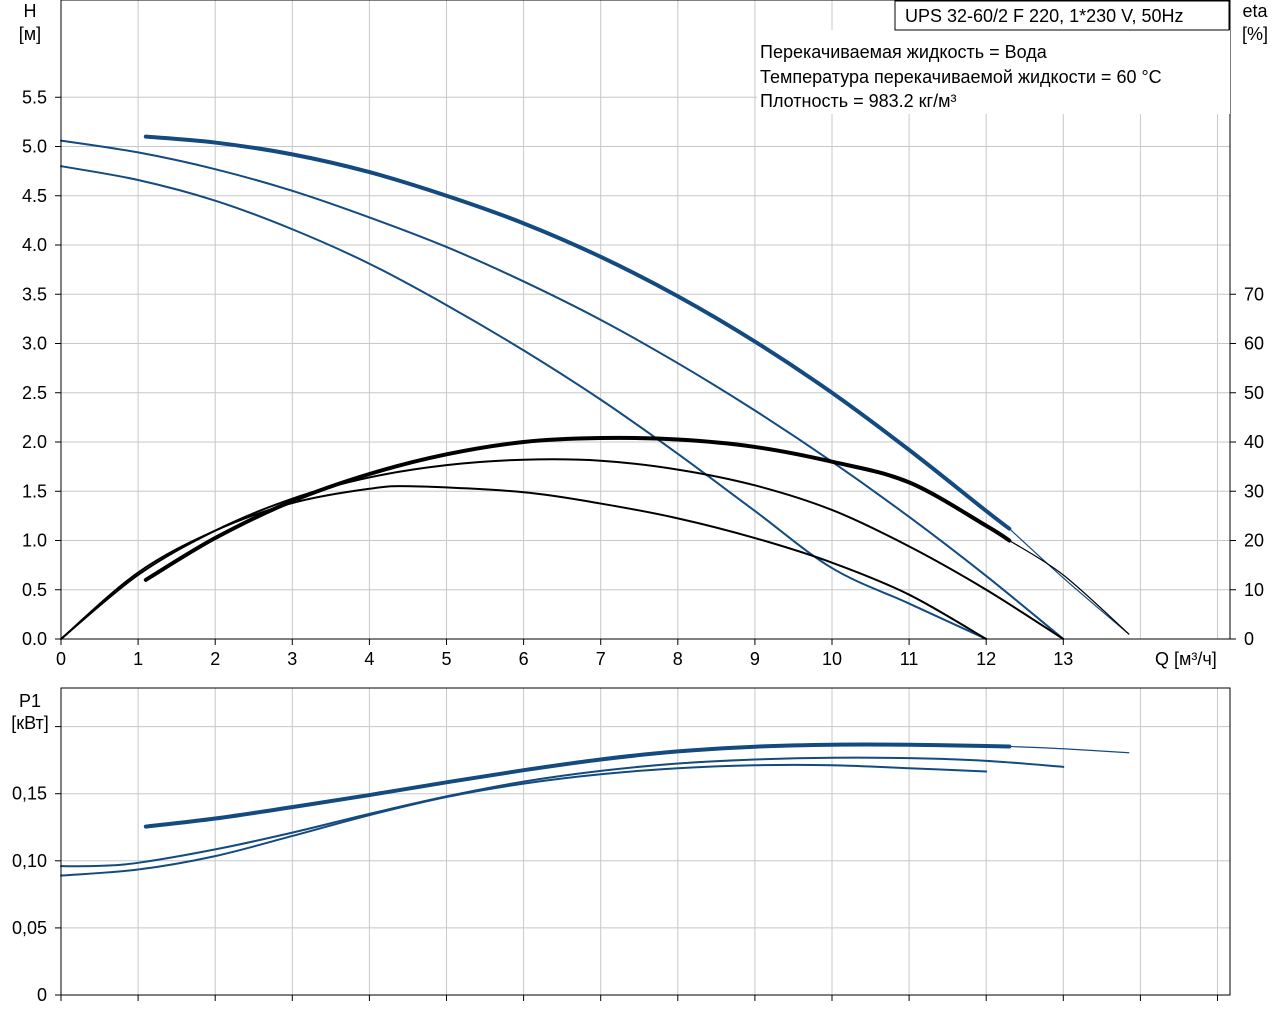 The height and width of the screenshot is (1024, 1280). What do you see at coordinates (678, 659) in the screenshot?
I see `x-tick-label: 8` at bounding box center [678, 659].